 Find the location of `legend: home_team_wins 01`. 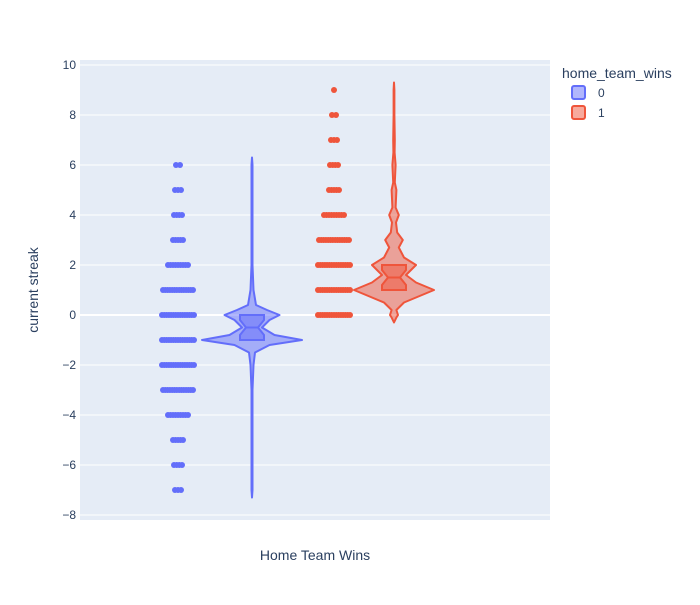

legend: home_team_wins 01 is located at coordinates (617, 92).